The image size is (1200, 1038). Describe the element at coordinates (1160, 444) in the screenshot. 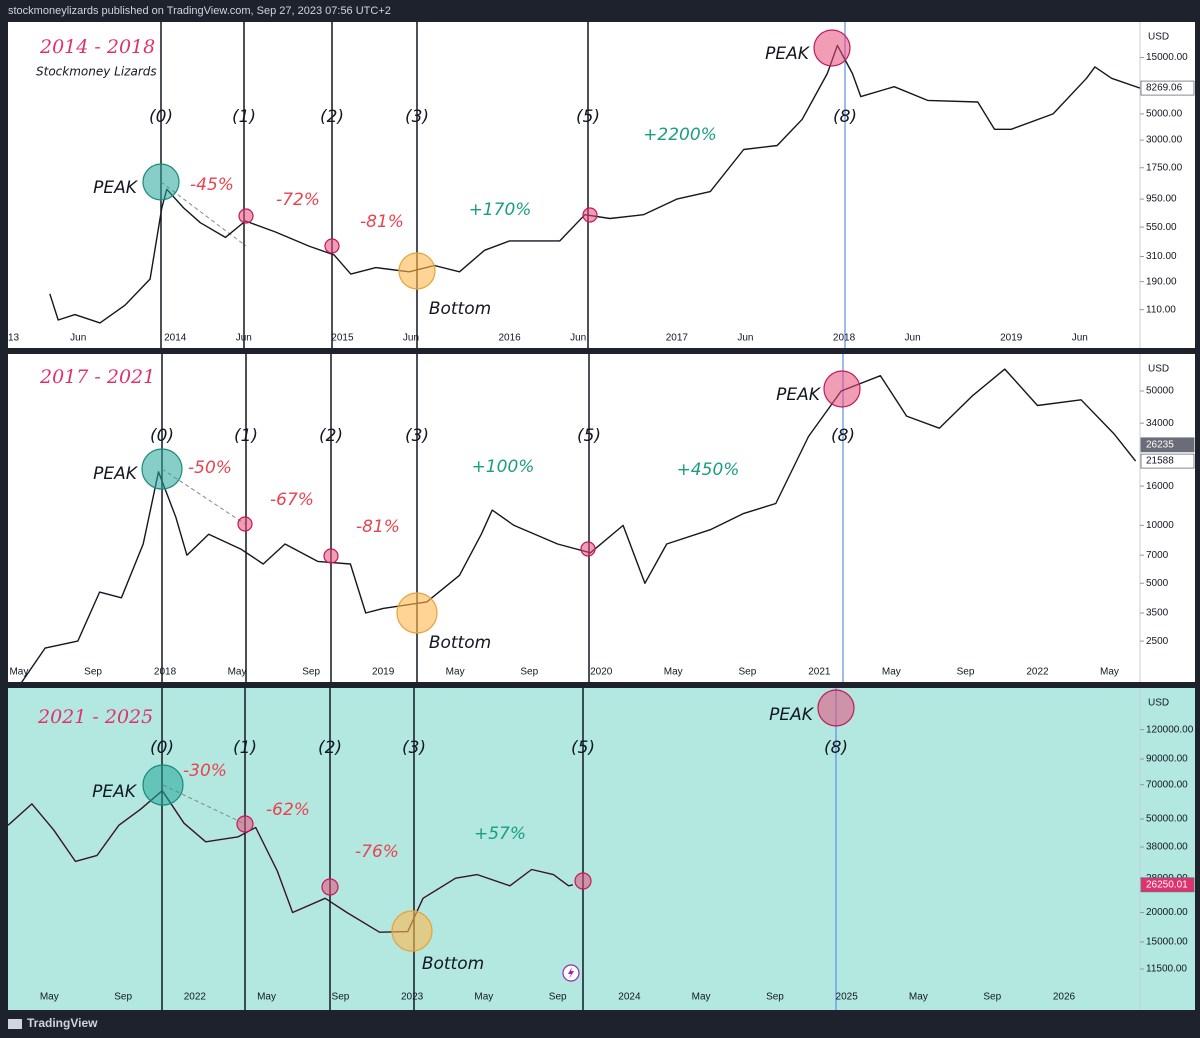

I see `price-tag-label: 26235` at that location.